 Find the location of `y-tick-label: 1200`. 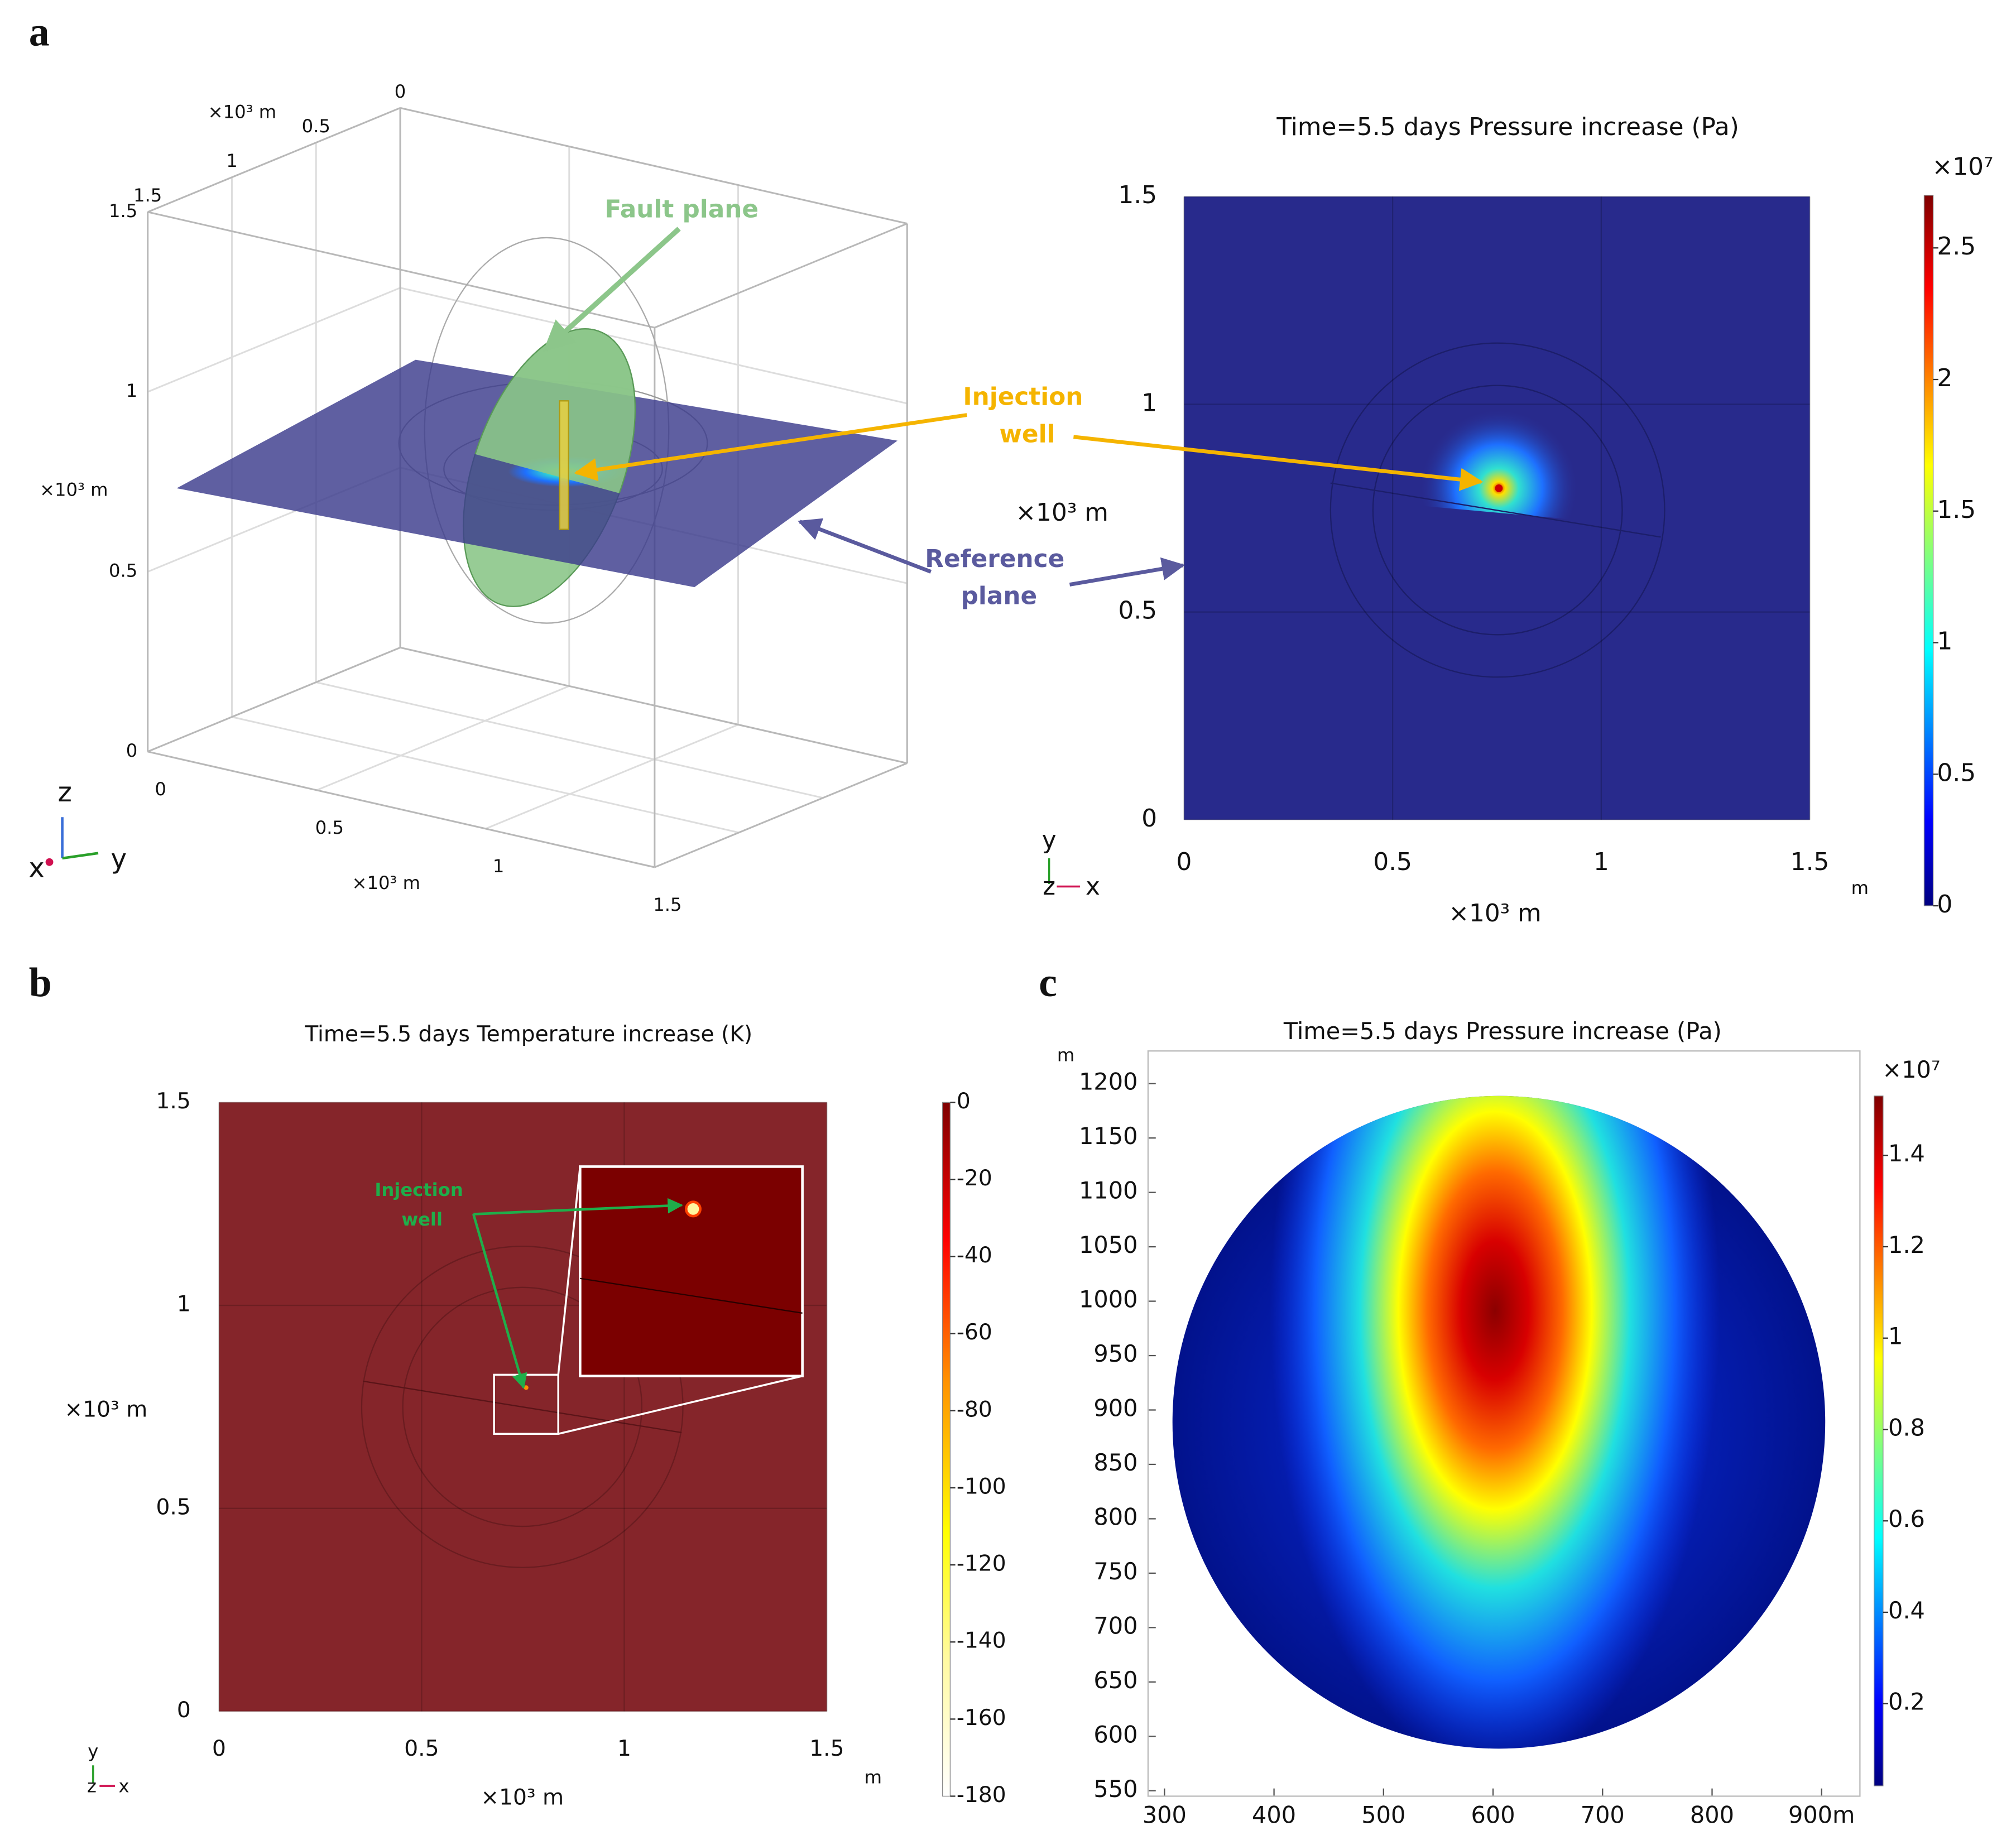

y-tick-label: 1200 is located at coordinates (1108, 1082).